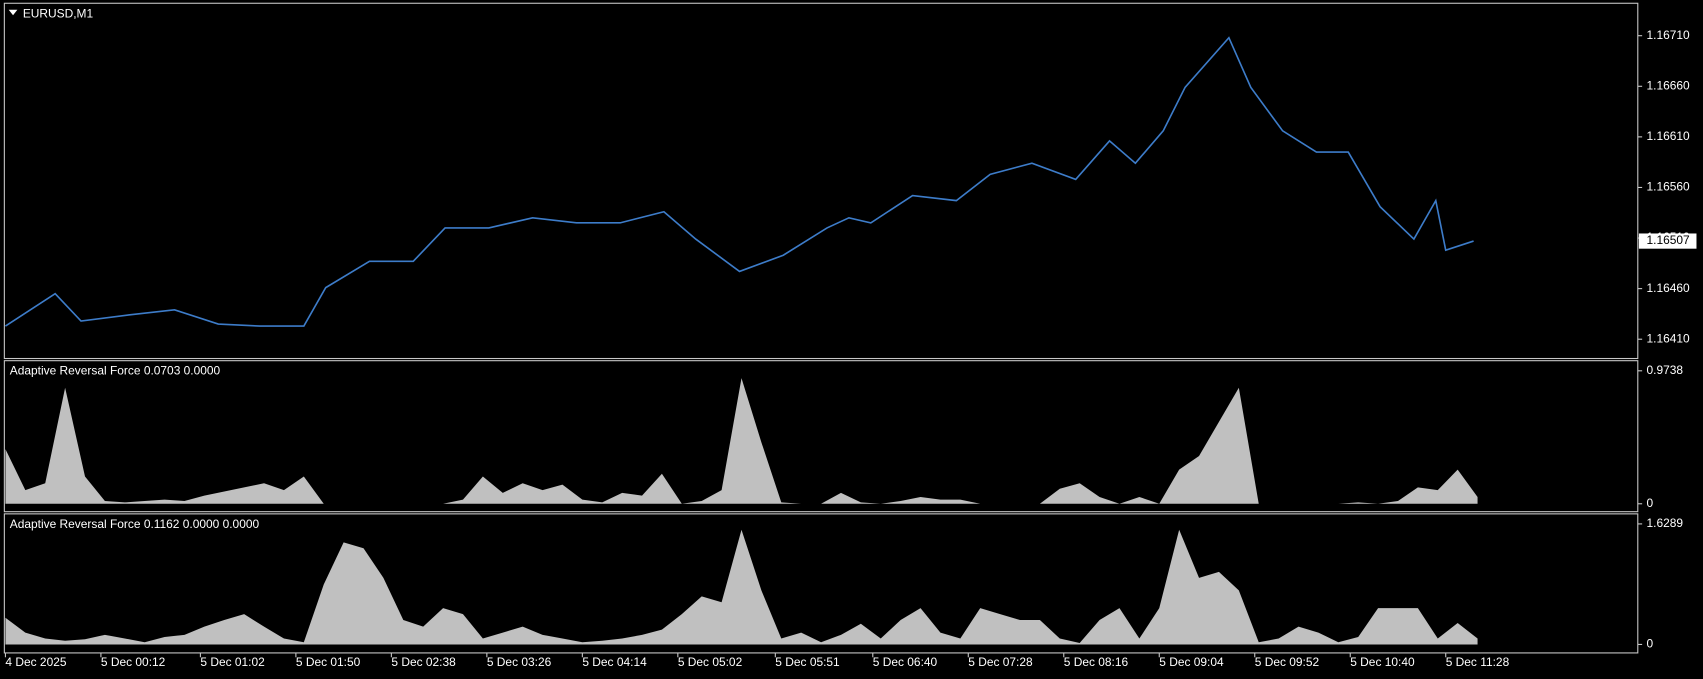 The image size is (1703, 679). Describe the element at coordinates (133, 662) in the screenshot. I see `x-tick-label: 5 Dec 00:12` at that location.